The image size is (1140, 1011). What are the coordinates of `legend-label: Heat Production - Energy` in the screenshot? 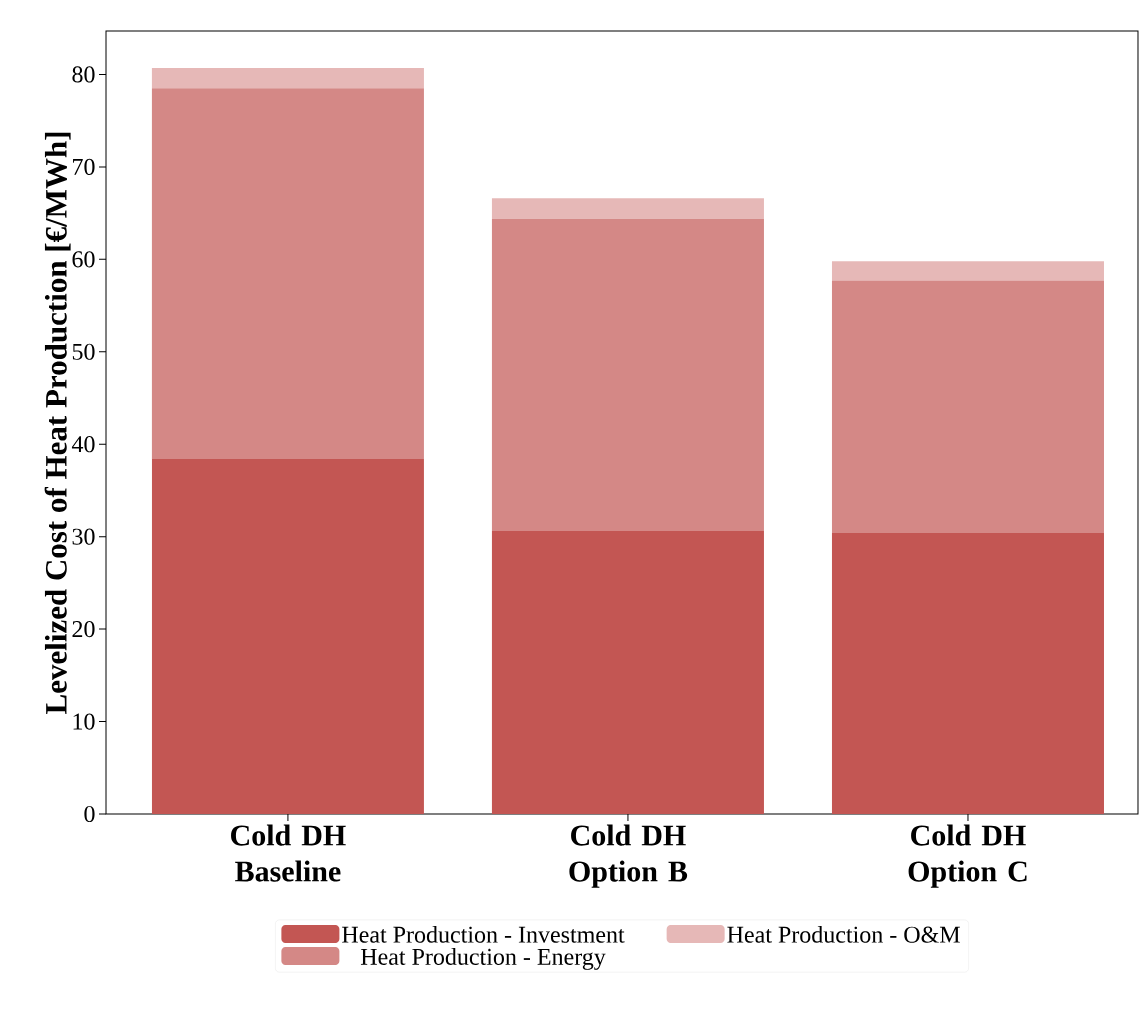 It's located at (483, 959).